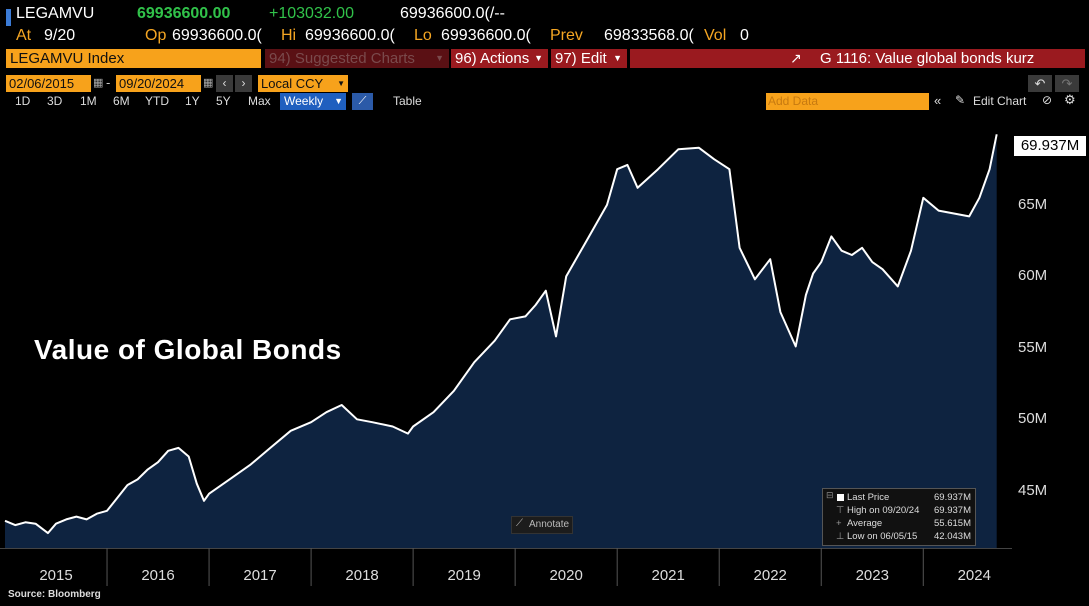 This screenshot has height=606, width=1089. Describe the element at coordinates (350, 35) in the screenshot. I see `high-value: 69936600.0(` at that location.